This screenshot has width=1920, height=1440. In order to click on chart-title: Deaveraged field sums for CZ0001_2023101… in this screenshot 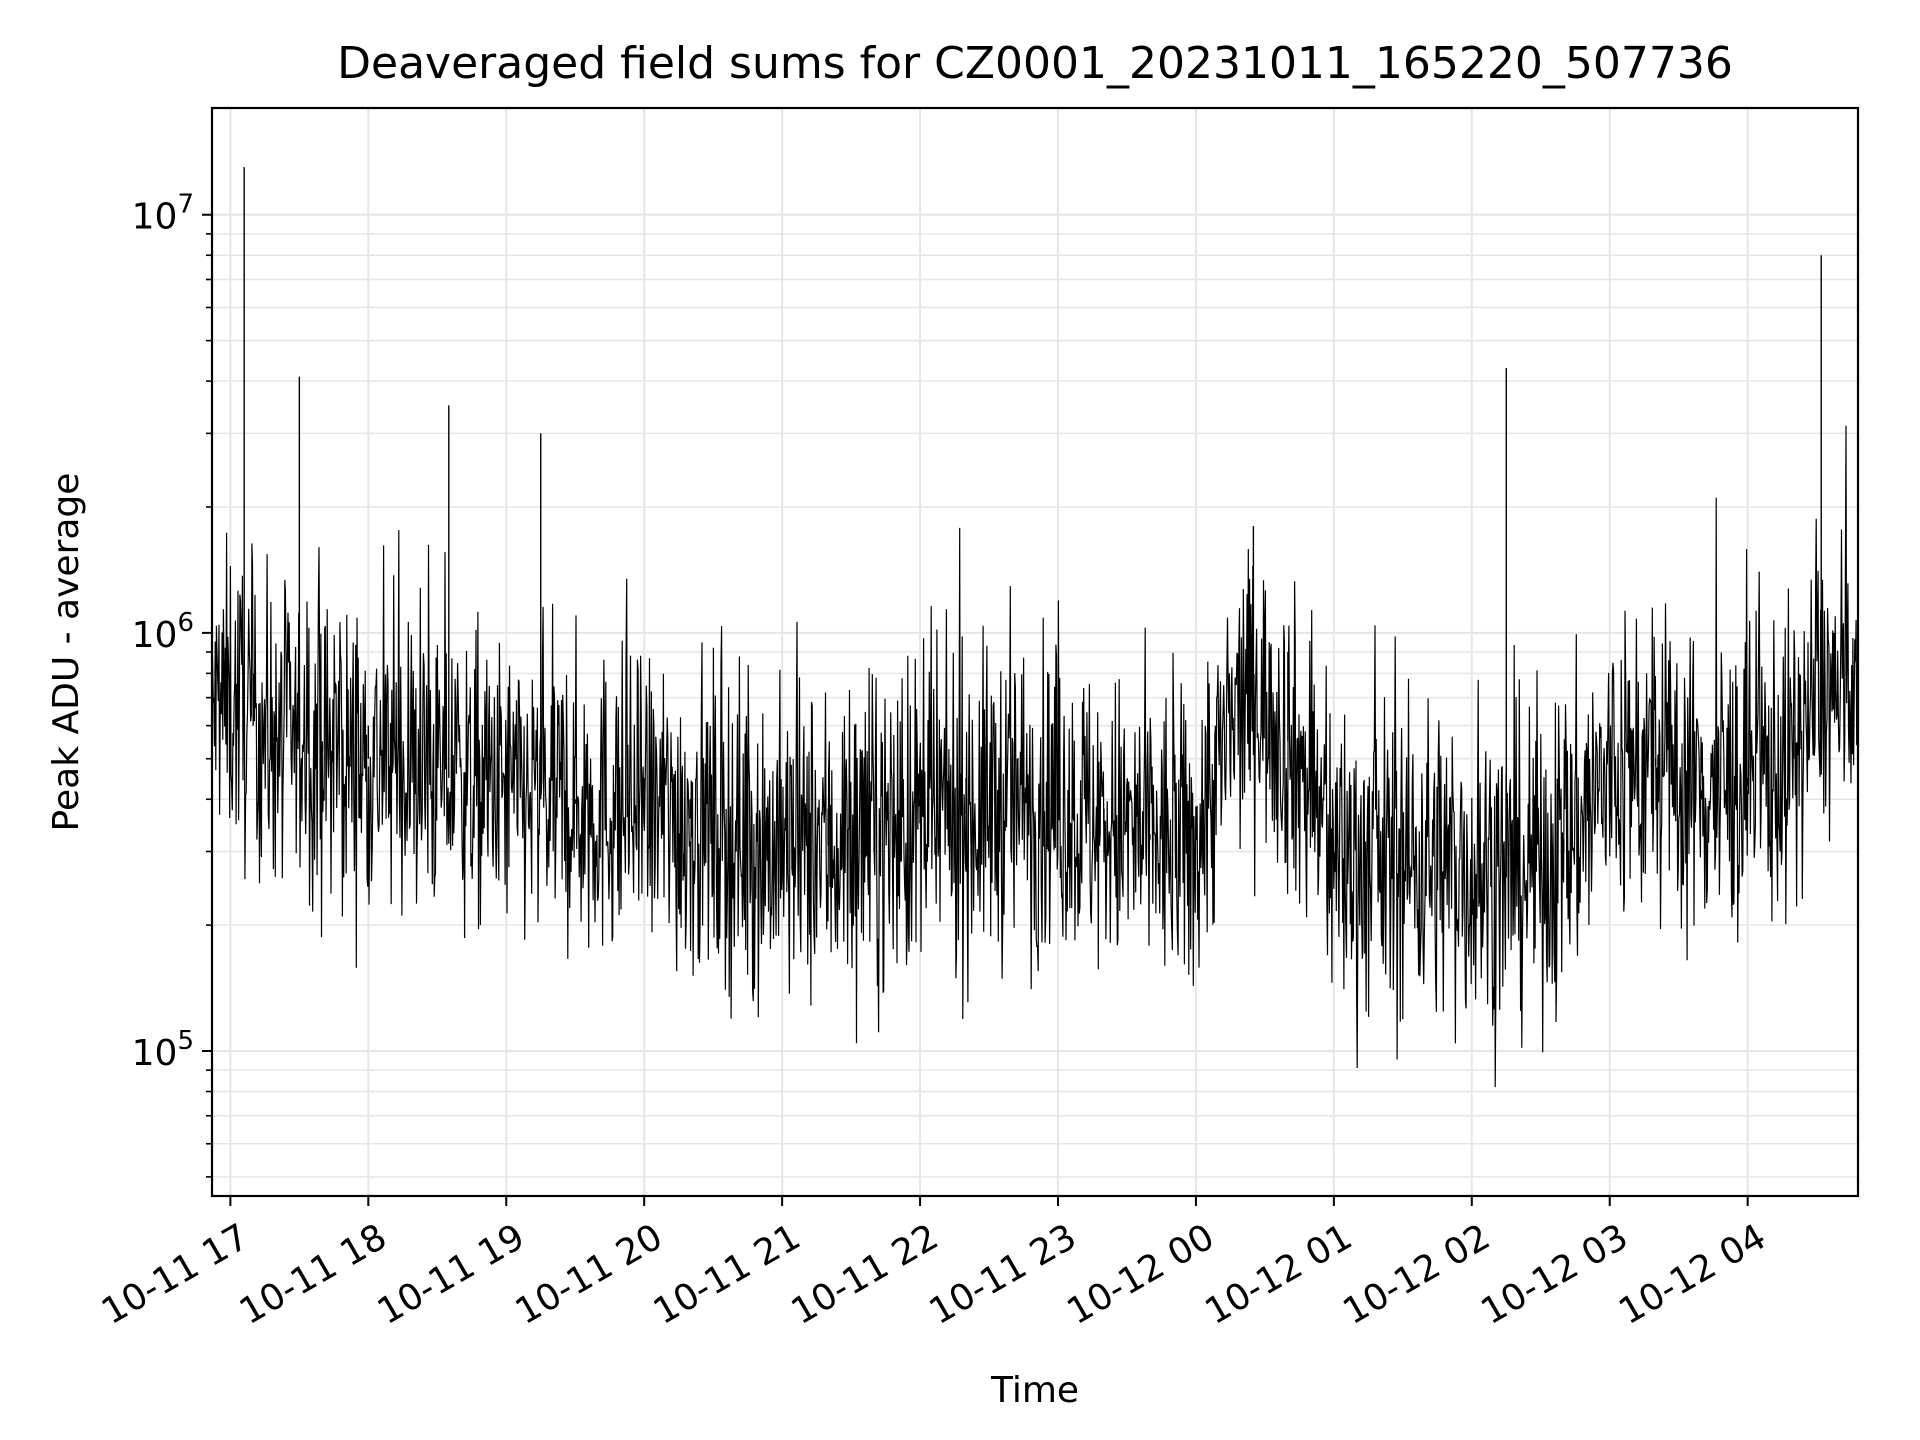, I will do `click(1035, 63)`.